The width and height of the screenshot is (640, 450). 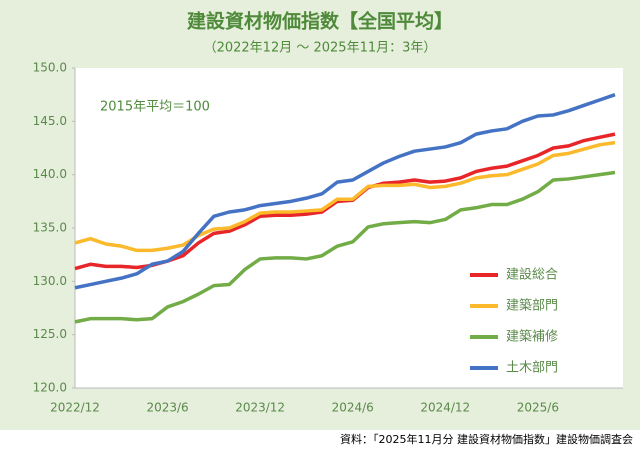 What do you see at coordinates (260, 408) in the screenshot?
I see `x-tick-label: 2023/12` at bounding box center [260, 408].